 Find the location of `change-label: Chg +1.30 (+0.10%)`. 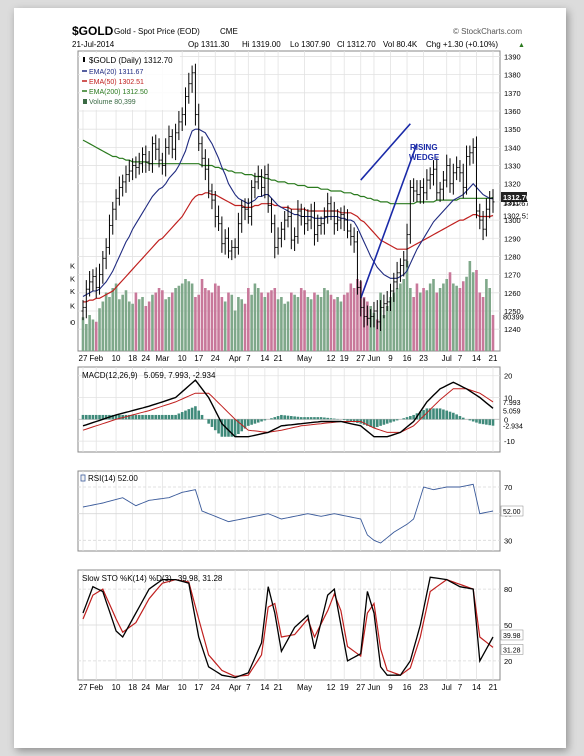

change-label: Chg +1.30 (+0.10%) is located at coordinates (462, 44).